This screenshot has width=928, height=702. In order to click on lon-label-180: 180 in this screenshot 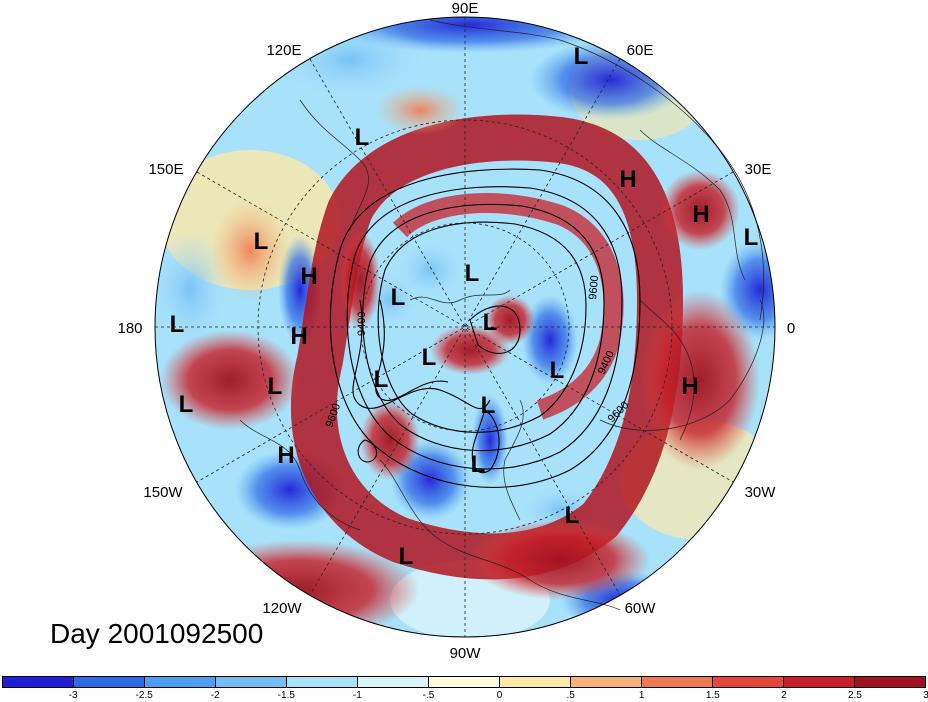, I will do `click(129, 328)`.